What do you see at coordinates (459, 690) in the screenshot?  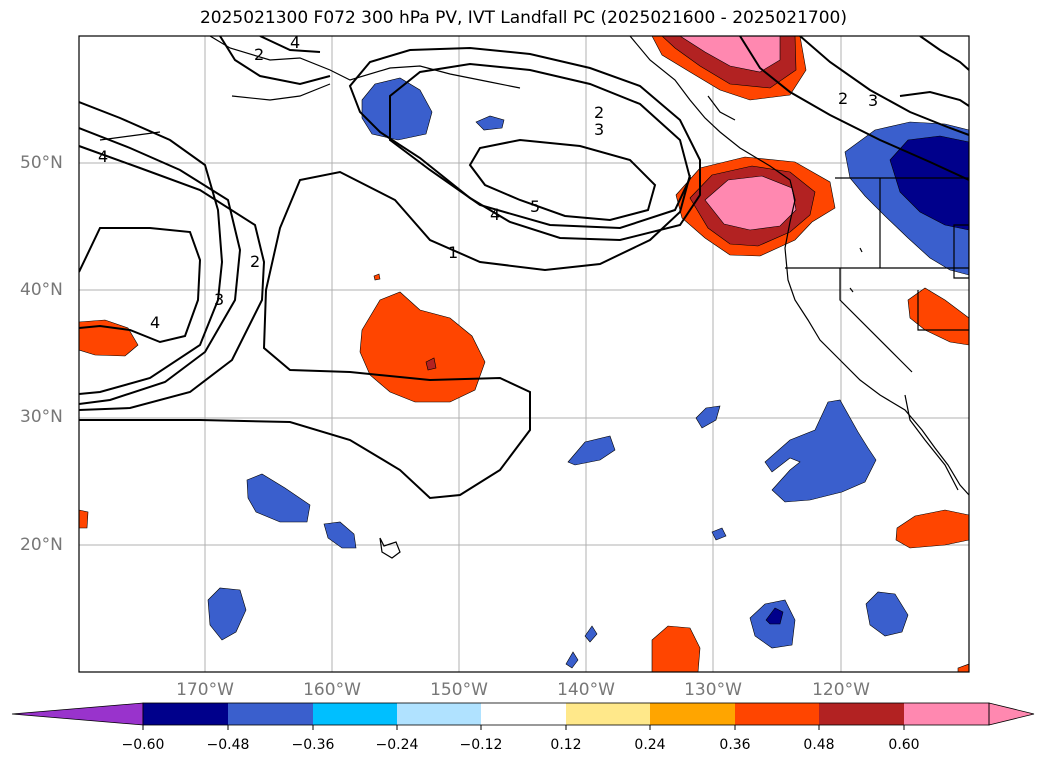 I see `lon-label: 150°W` at bounding box center [459, 690].